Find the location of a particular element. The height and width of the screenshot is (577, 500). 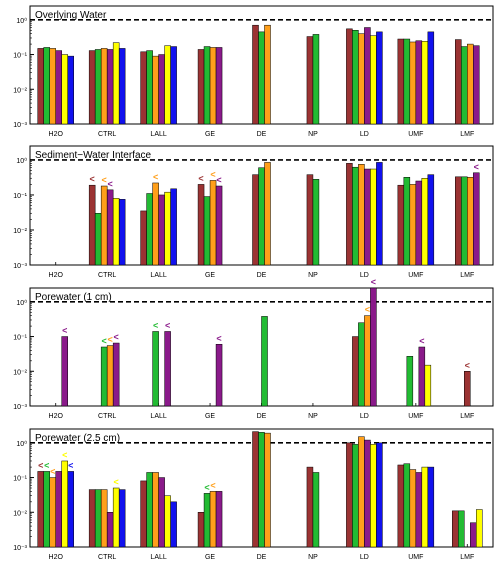

x-tick-label: H2O is located at coordinates (56, 416).